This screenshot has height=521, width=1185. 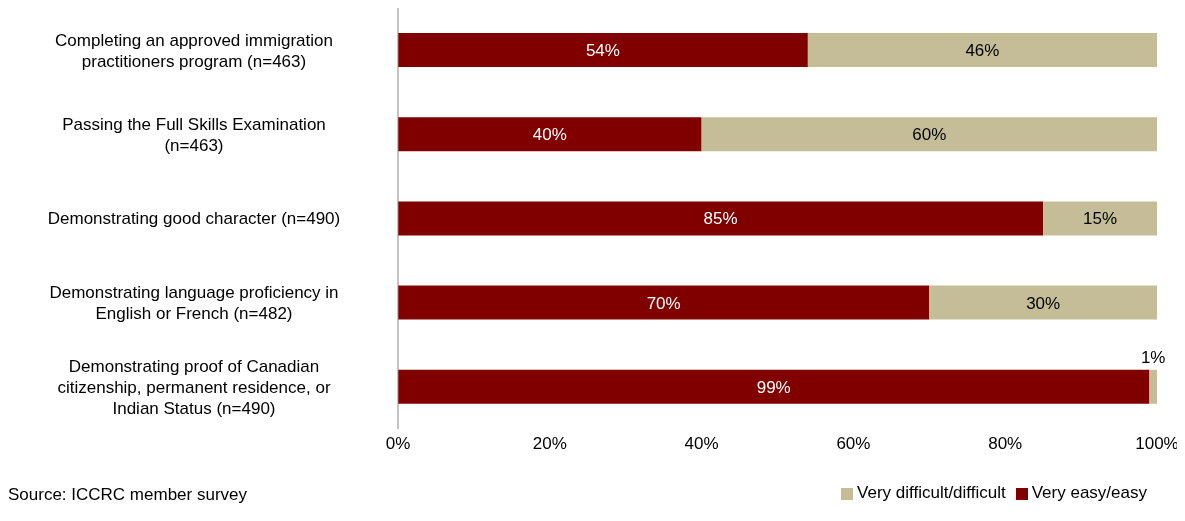 I want to click on data-label: 30%, so click(x=1043, y=303).